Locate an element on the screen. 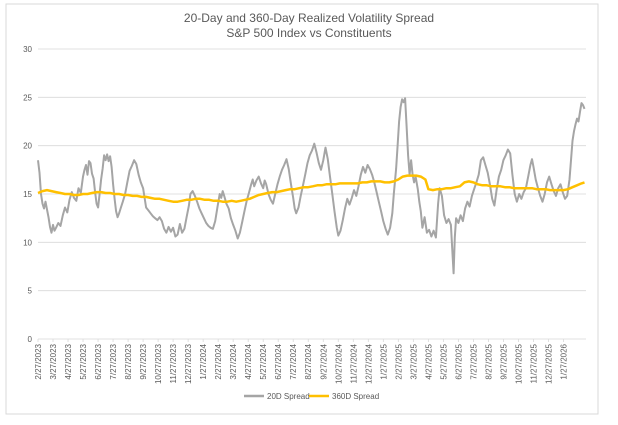  x-tick-label-25: 3/27/2025 is located at coordinates (413, 361).